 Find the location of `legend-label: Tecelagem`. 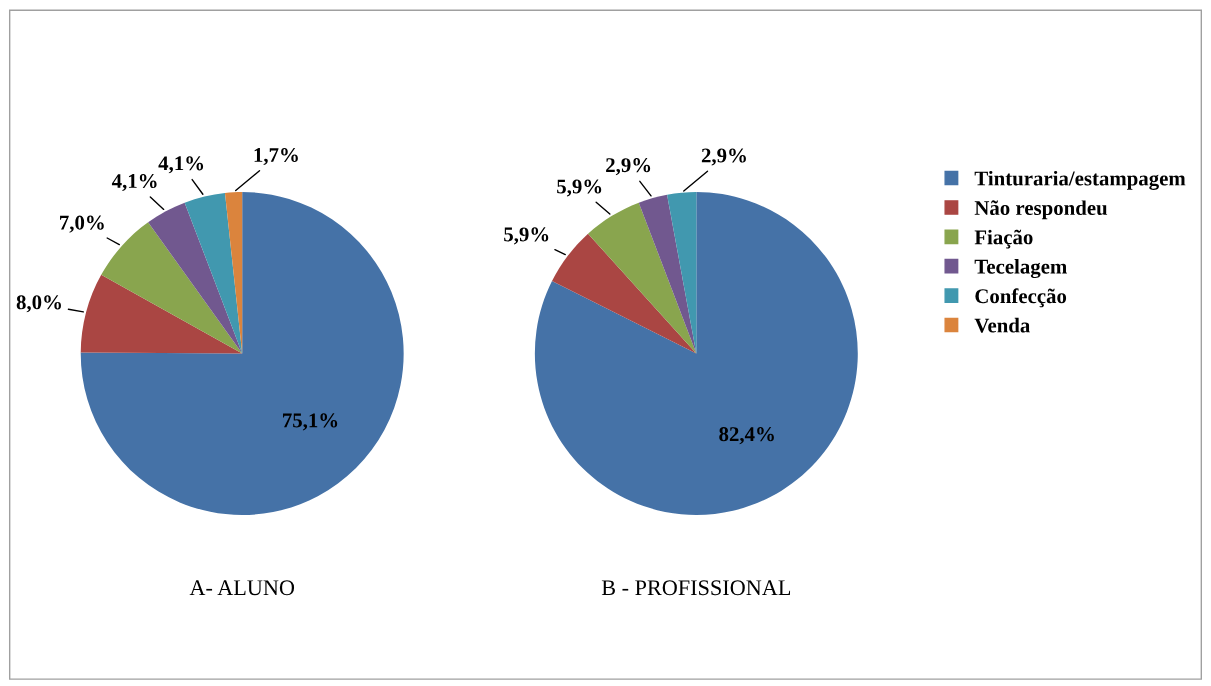

legend-label: Tecelagem is located at coordinates (1020, 269).